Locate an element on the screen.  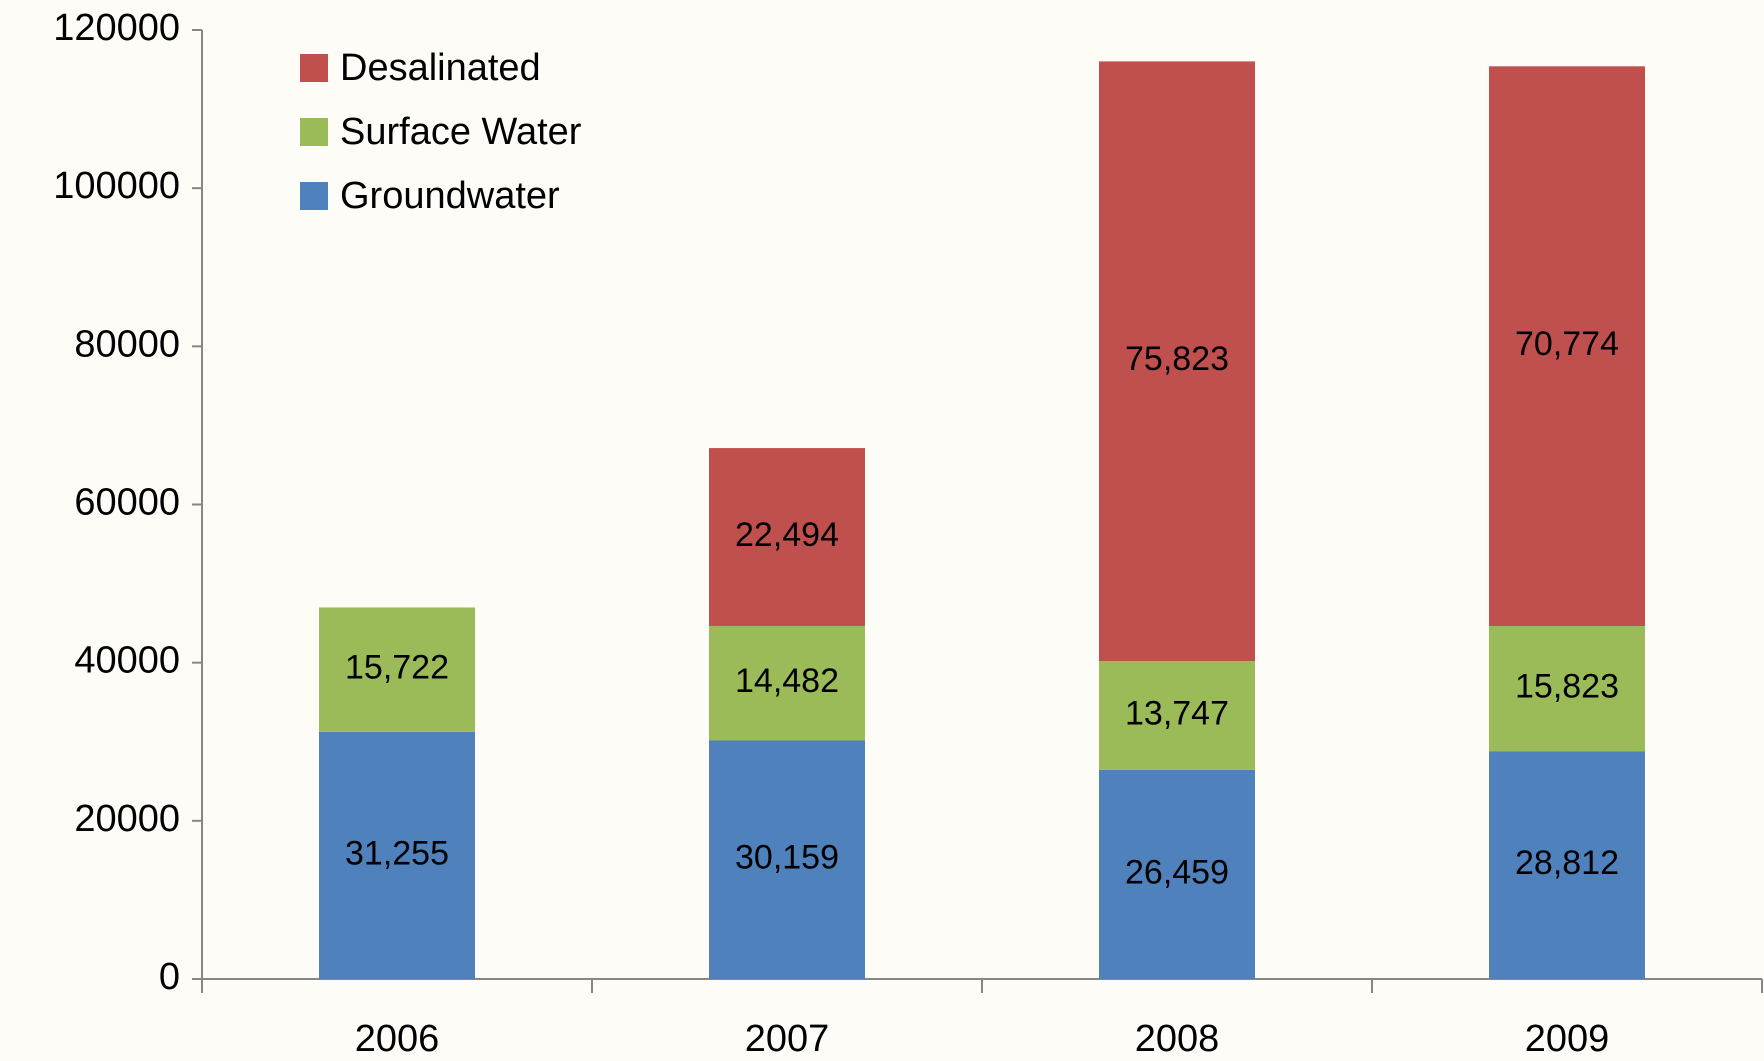
x-tick-label: 2006 is located at coordinates (397, 1039).